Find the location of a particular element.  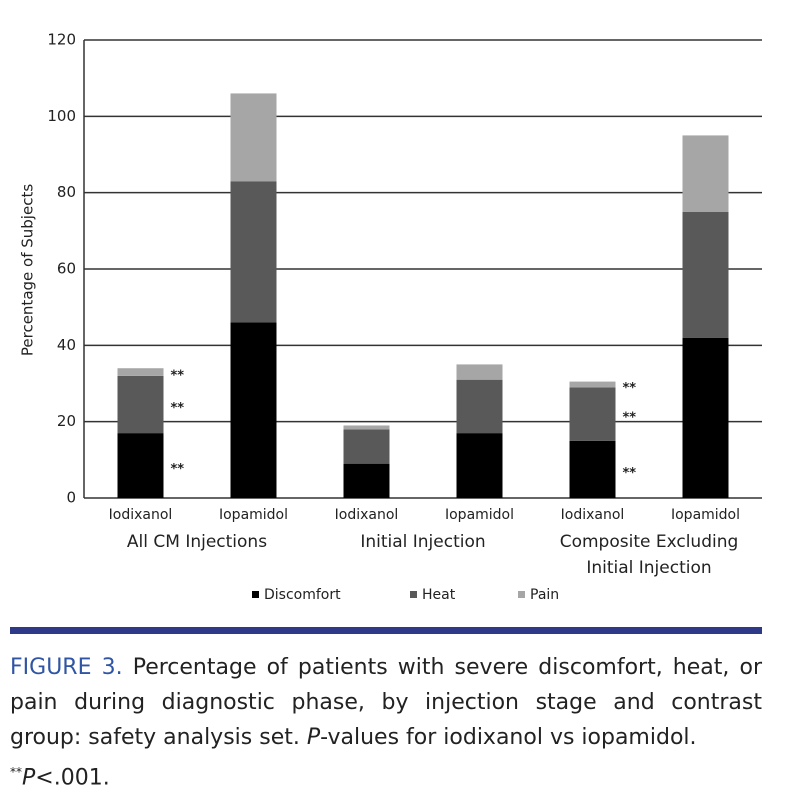

group-label: All CM Injections is located at coordinates (197, 542).